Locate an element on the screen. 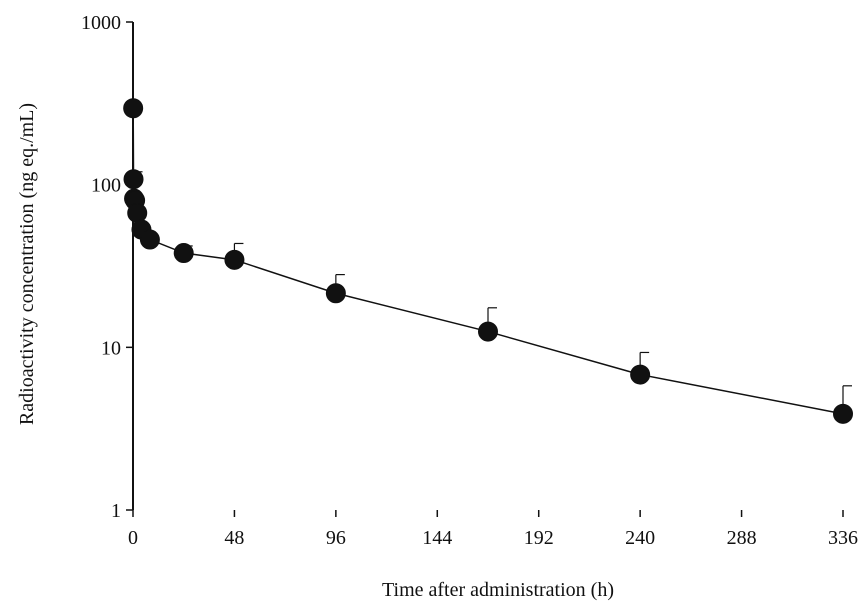  y-tick-label: 100 is located at coordinates (106, 186).